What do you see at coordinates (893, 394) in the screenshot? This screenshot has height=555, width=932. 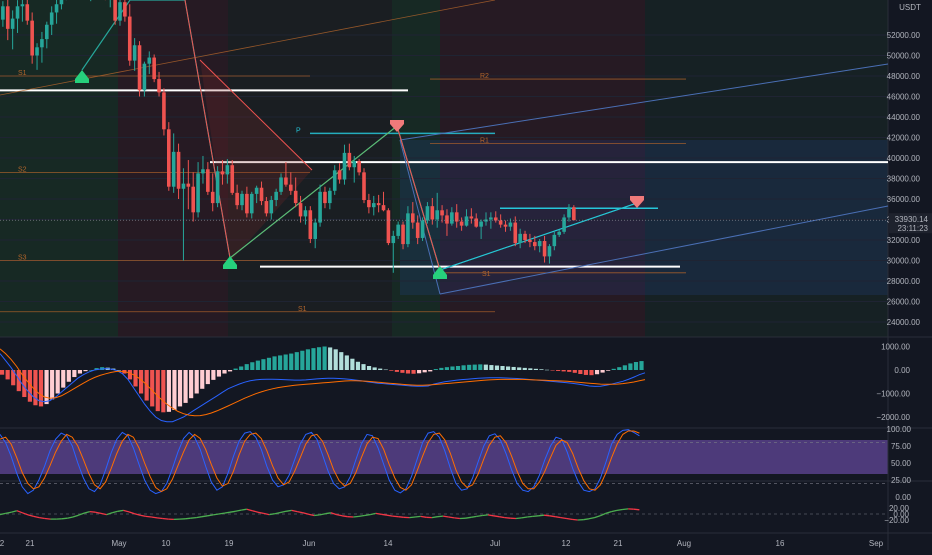 I see `macd-tick-label: −1000.00` at bounding box center [893, 394].